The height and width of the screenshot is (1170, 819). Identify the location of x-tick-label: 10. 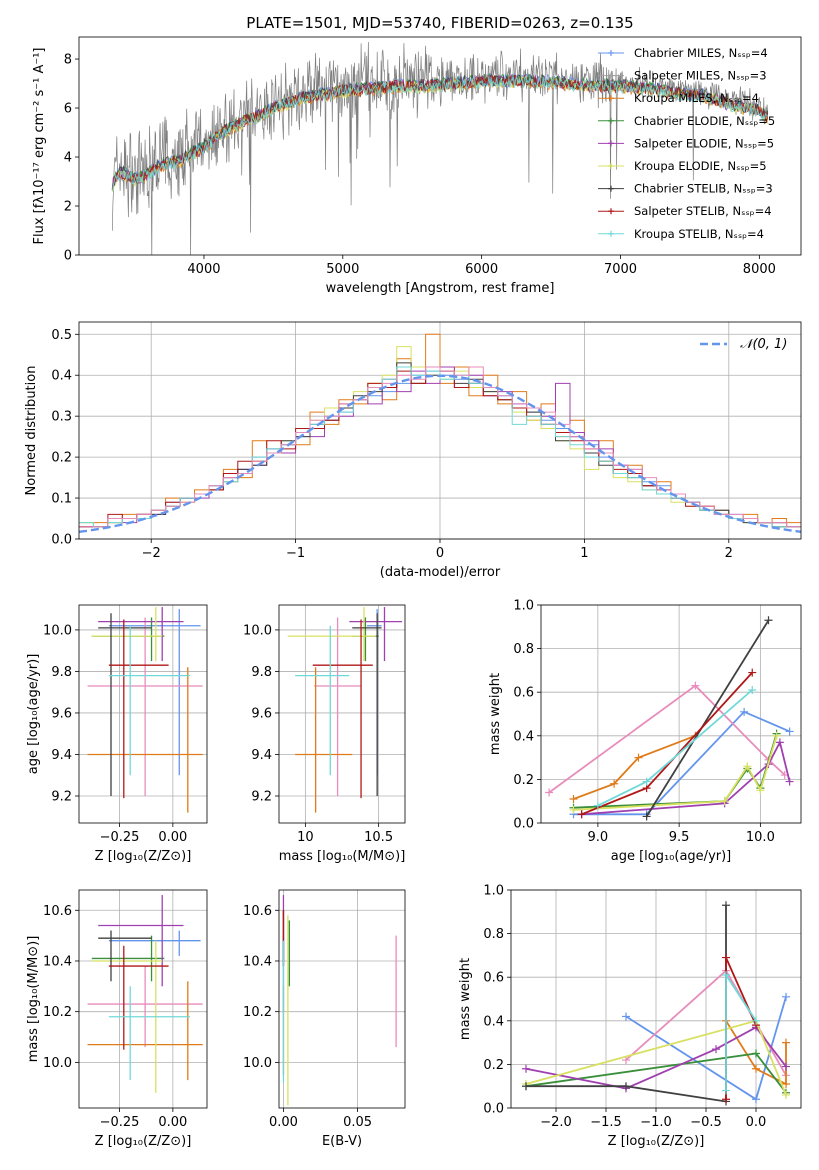
(305, 837).